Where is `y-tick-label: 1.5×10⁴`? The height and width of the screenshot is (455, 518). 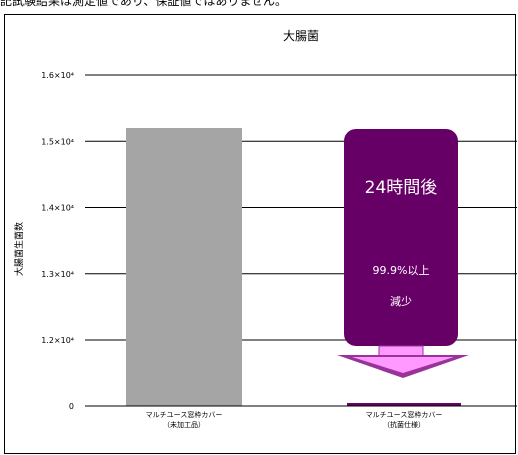 y-tick-label: 1.5×10⁴ is located at coordinates (57, 141).